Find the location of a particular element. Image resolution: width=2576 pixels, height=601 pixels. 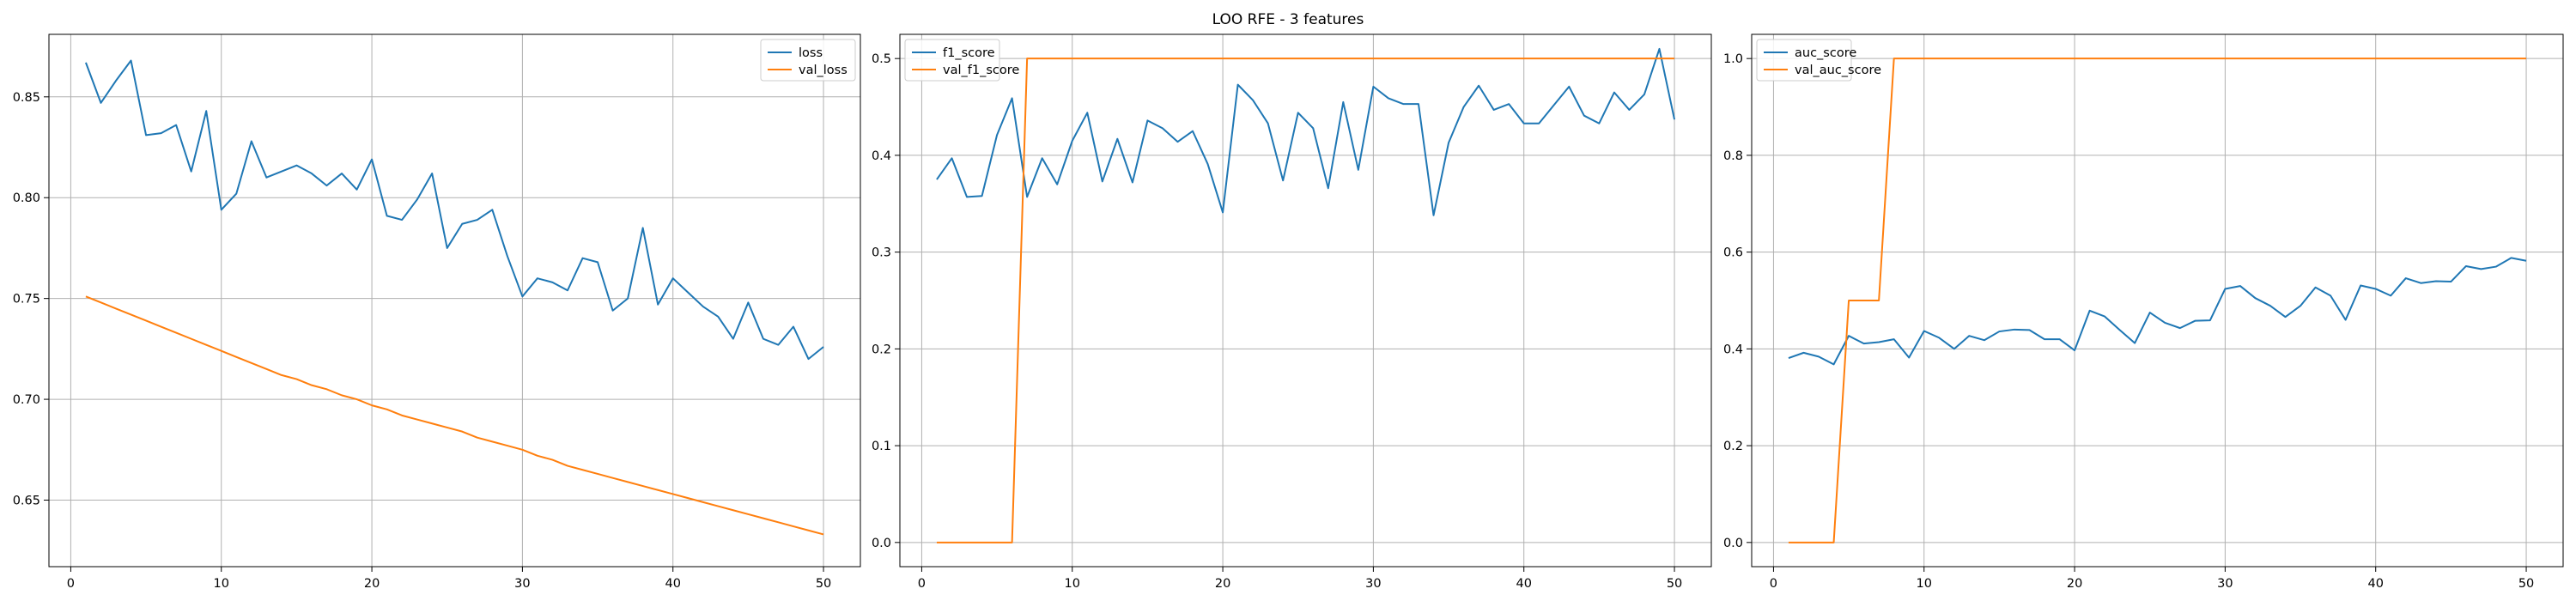

y-tick-label: 0.80 is located at coordinates (27, 198).